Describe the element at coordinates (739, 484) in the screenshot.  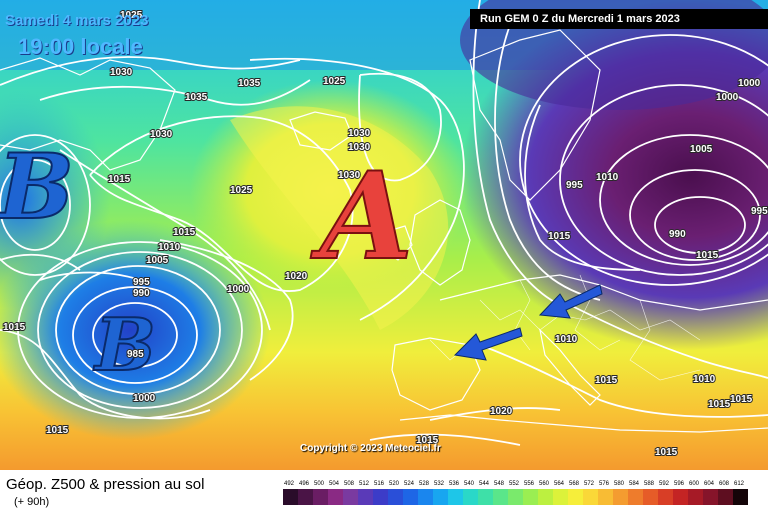
I see `scale-value: 612` at that location.